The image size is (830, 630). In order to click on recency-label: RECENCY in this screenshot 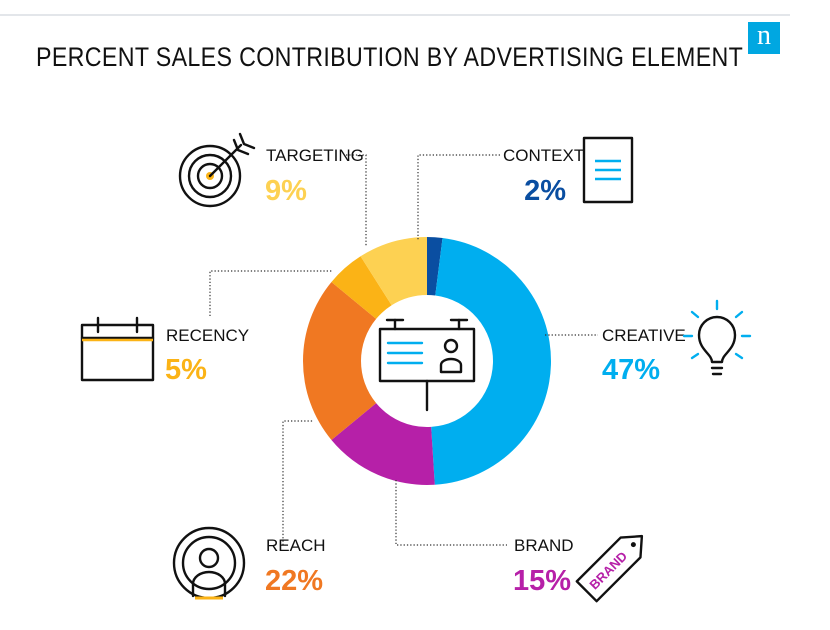, I will do `click(207, 335)`.